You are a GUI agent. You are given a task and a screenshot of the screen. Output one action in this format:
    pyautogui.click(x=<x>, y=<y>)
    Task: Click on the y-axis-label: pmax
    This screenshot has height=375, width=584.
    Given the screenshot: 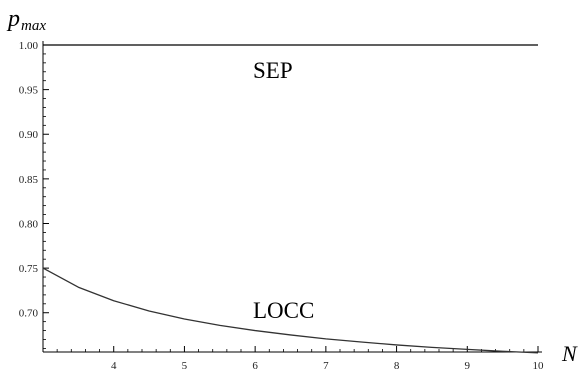 What is the action you would take?
    pyautogui.click(x=26, y=20)
    